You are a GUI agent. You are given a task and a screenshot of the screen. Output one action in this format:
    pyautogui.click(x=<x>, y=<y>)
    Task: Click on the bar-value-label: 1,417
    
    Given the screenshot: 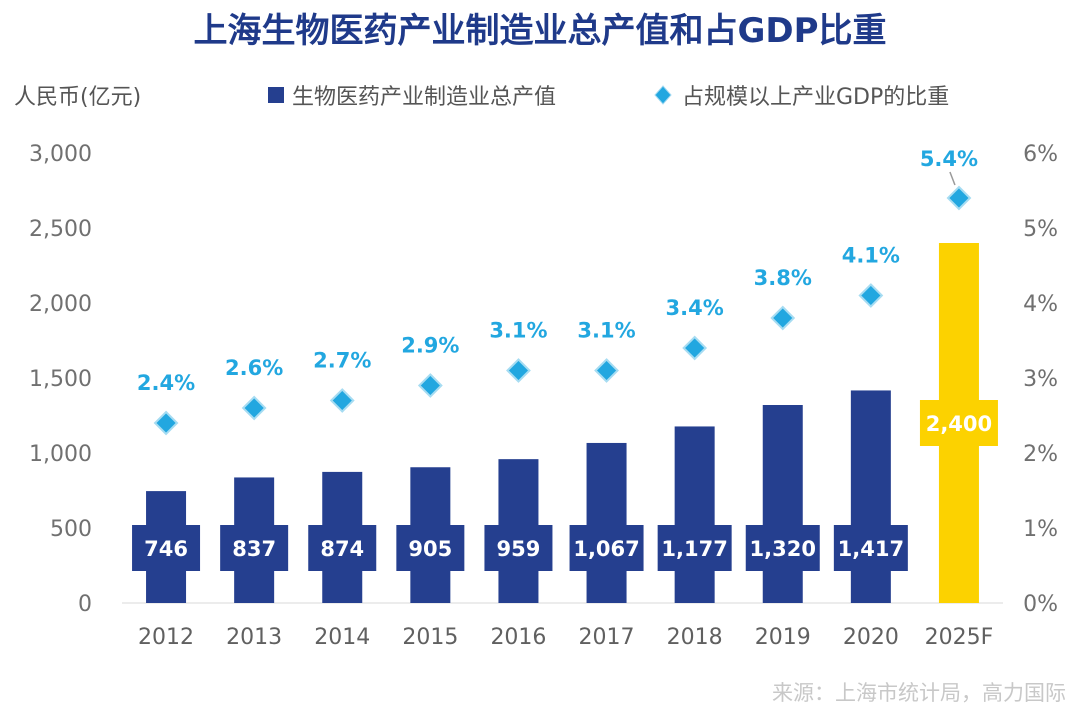 What is the action you would take?
    pyautogui.click(x=871, y=549)
    